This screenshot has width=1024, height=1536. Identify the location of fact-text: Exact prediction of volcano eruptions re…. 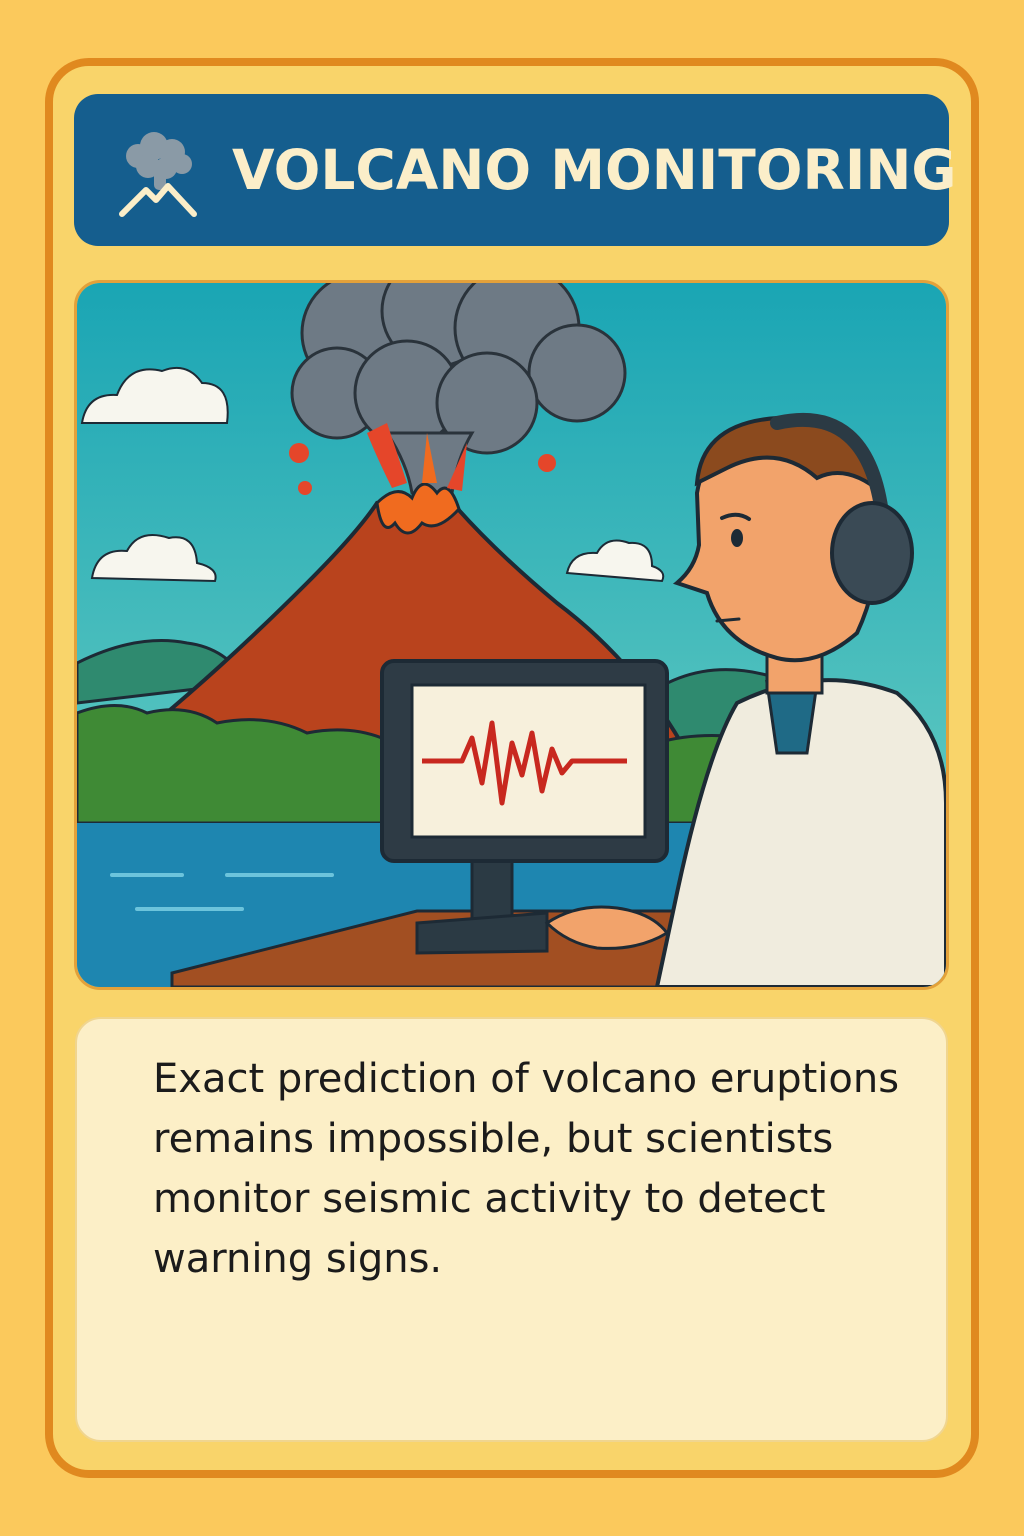
(526, 1169).